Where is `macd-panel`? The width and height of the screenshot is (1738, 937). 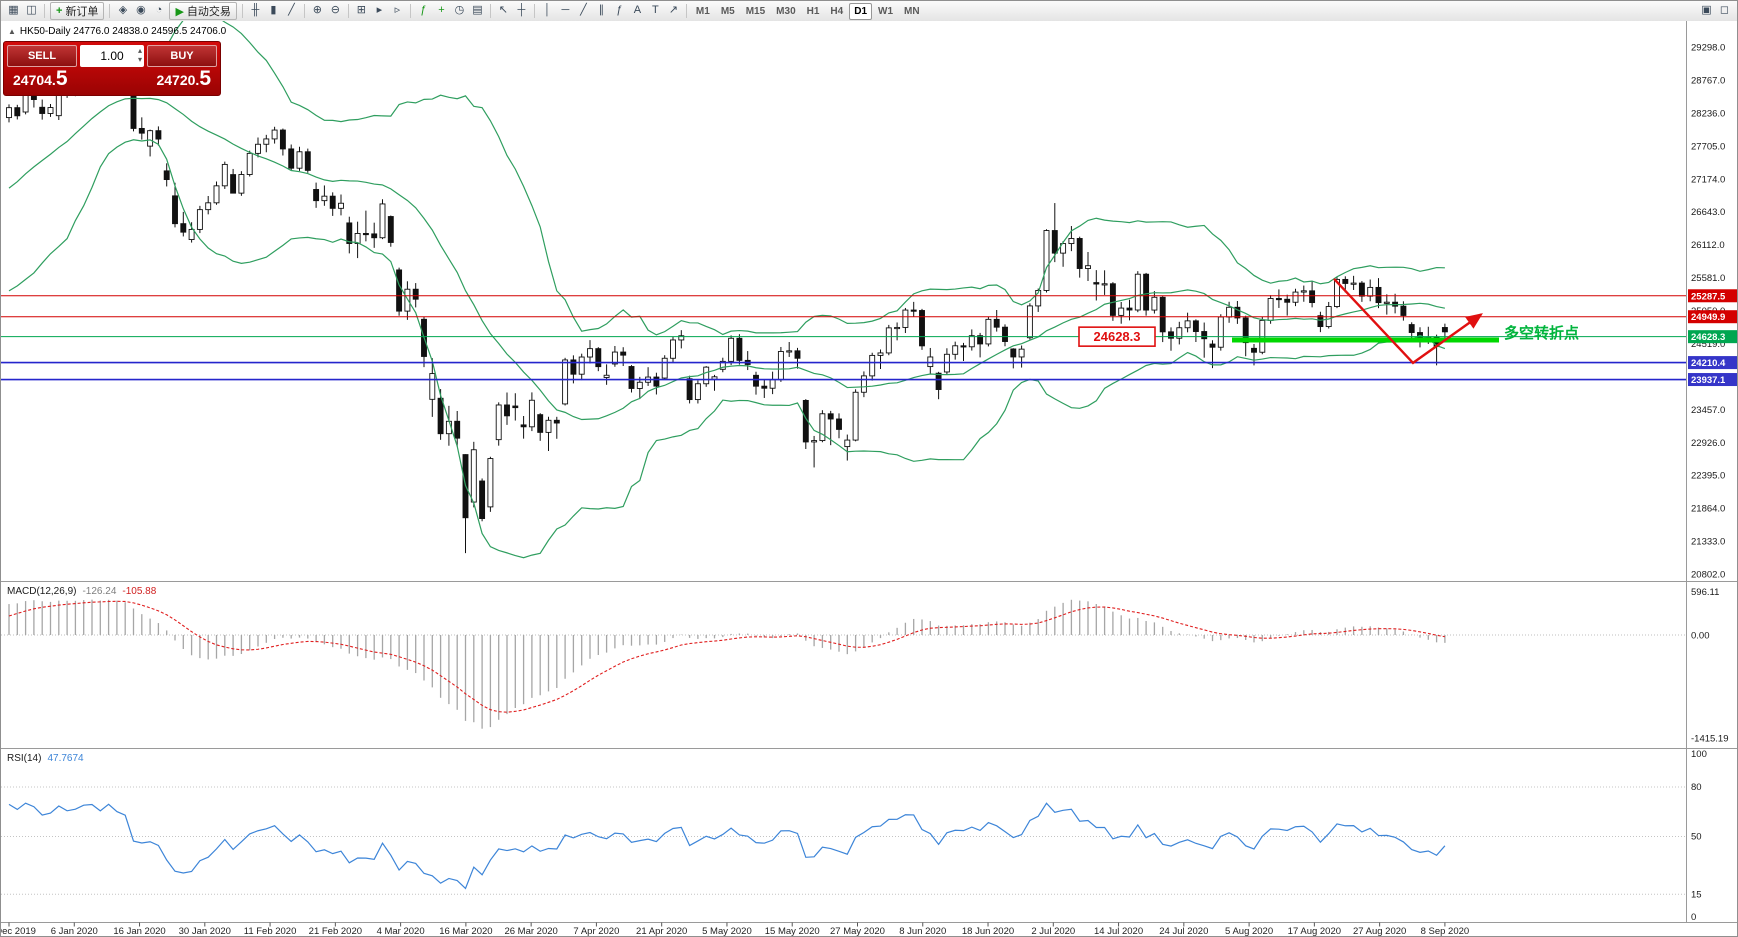 macd-panel is located at coordinates (844, 664).